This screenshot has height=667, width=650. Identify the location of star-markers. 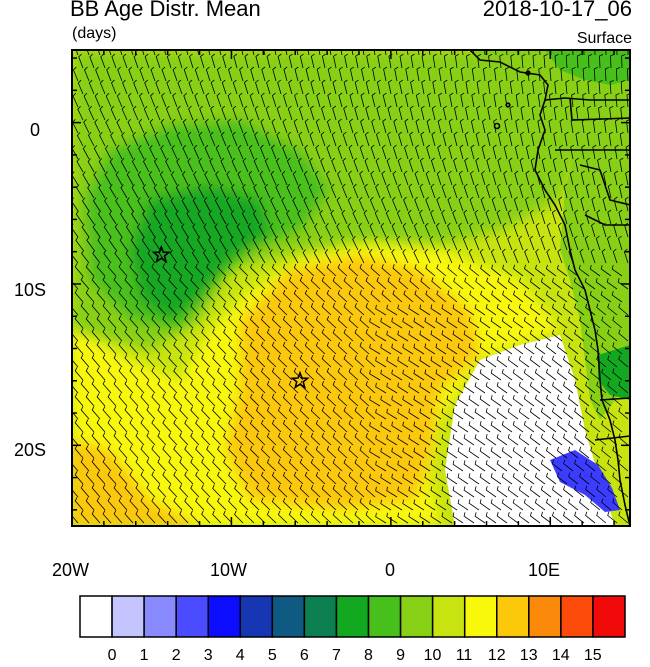
(230, 317).